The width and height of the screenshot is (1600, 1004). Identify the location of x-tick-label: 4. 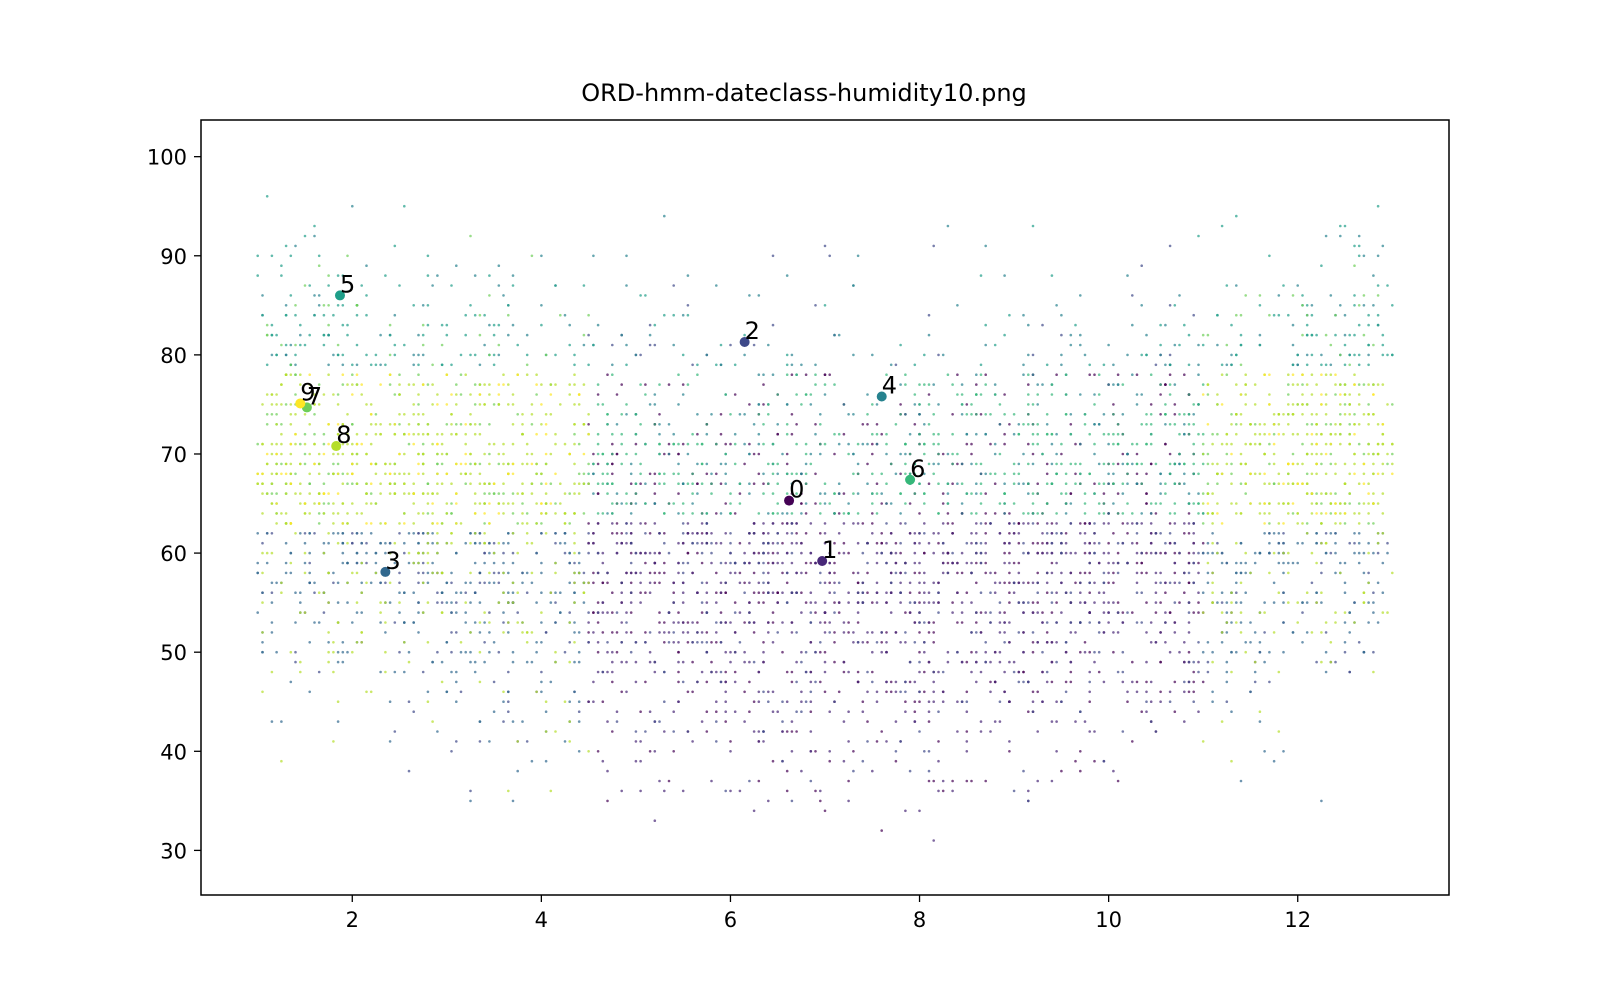
(541, 920).